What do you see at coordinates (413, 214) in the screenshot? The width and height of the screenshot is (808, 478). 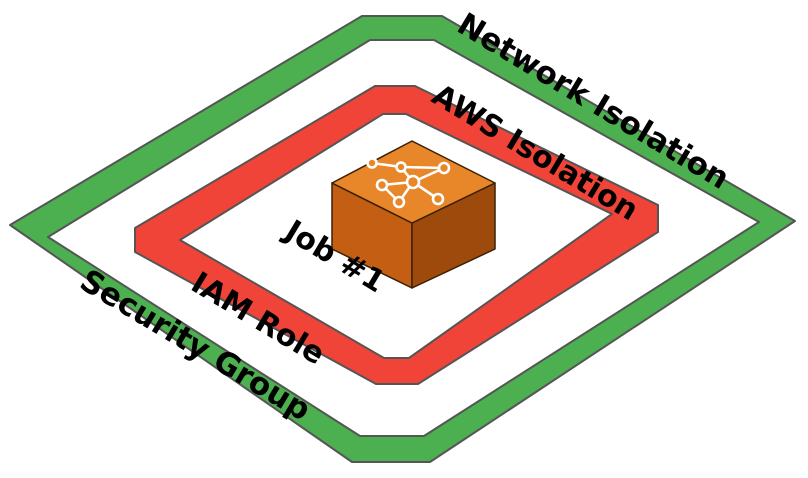 I see `job-cube` at bounding box center [413, 214].